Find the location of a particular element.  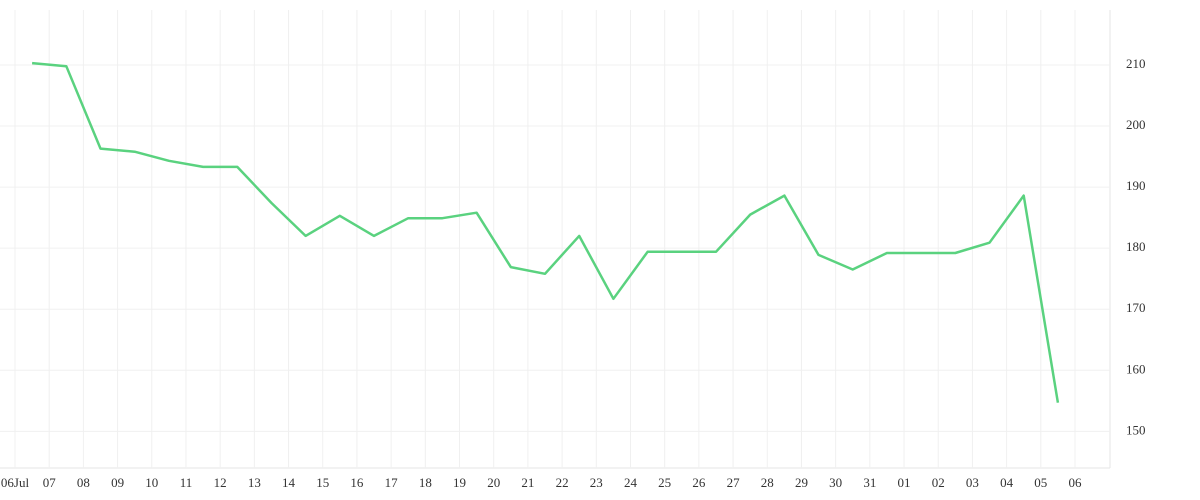

x-tick-label: 29 is located at coordinates (801, 482).